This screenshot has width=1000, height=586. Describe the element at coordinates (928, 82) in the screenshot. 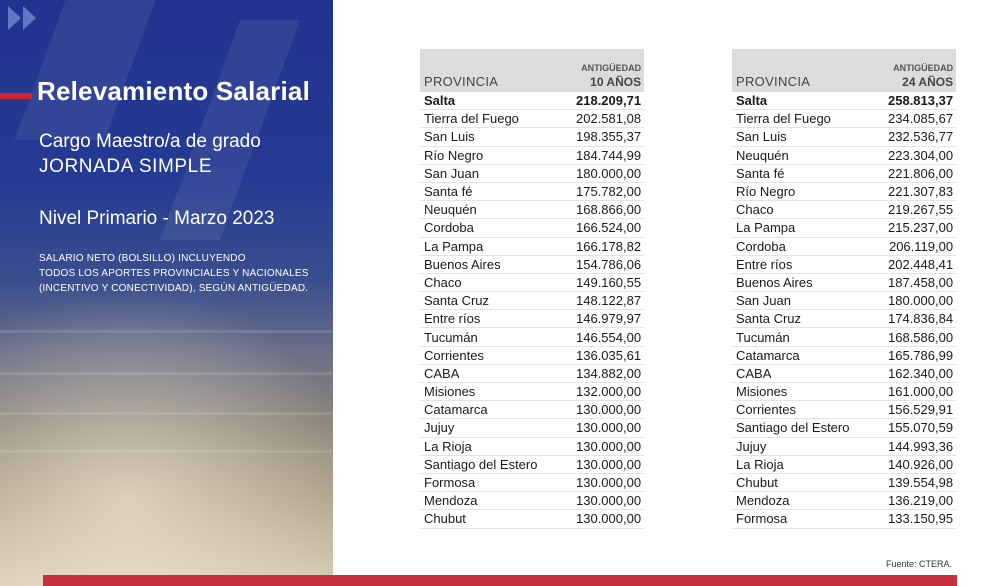

I see `seniority-years: 24 AÑOS` at that location.